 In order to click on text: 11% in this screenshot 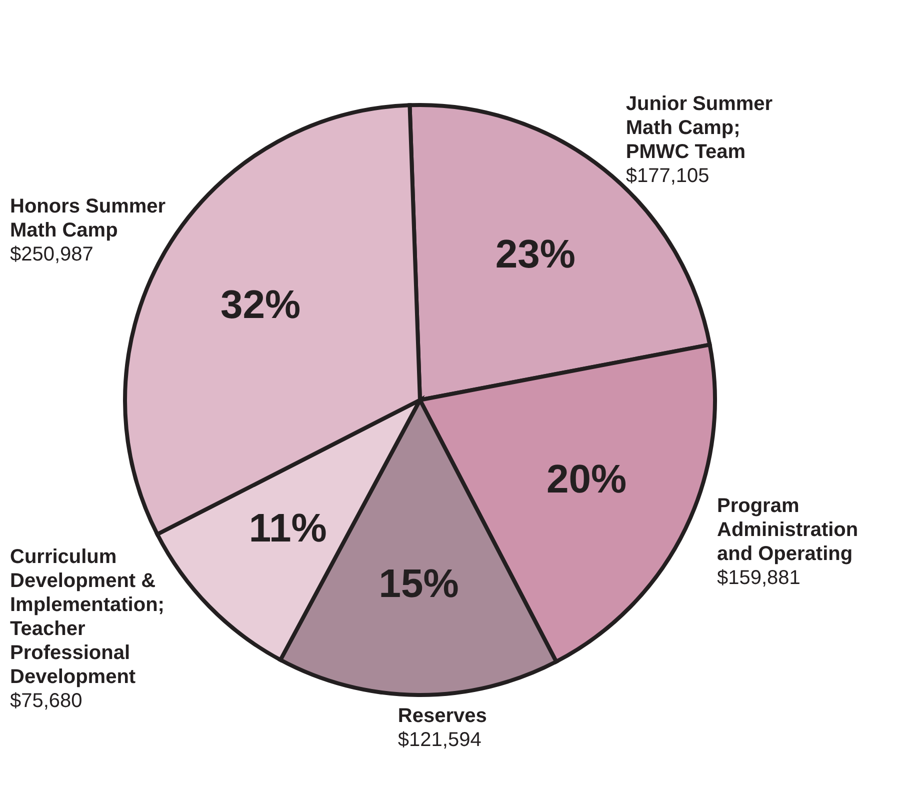, I will do `click(287, 528)`.